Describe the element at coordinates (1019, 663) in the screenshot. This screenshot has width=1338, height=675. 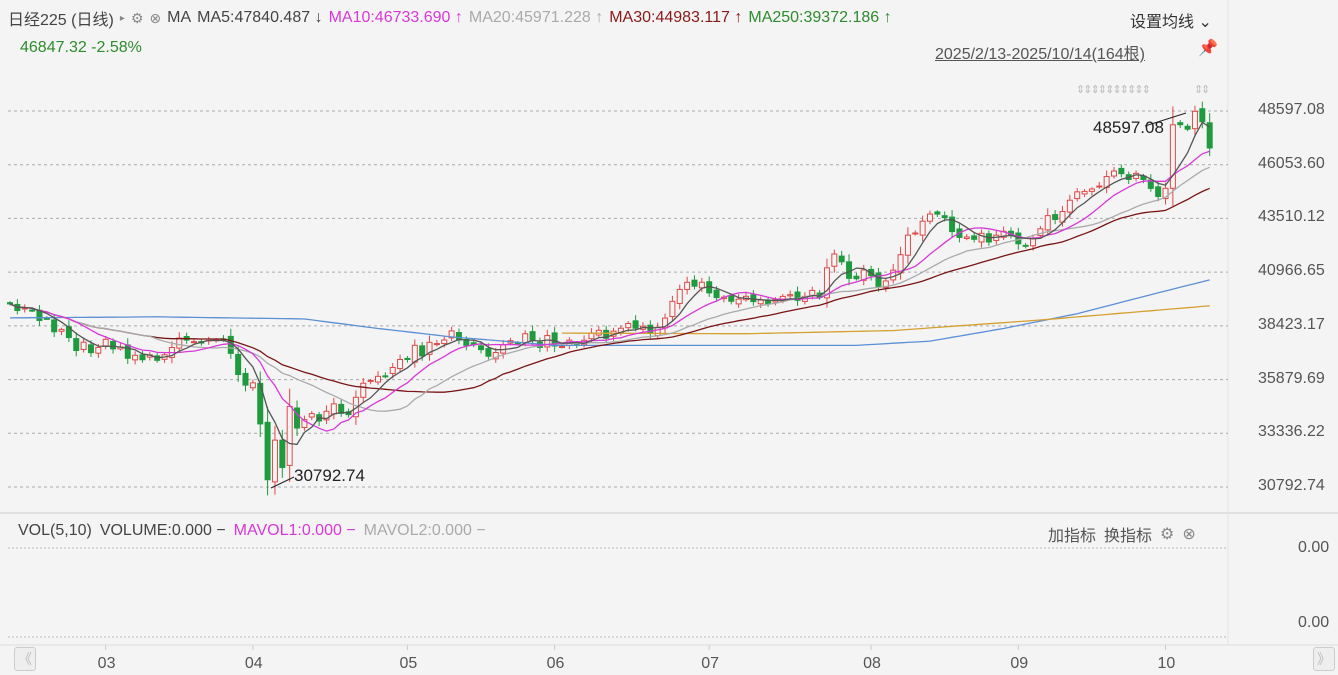
I see `month-label: 09` at that location.